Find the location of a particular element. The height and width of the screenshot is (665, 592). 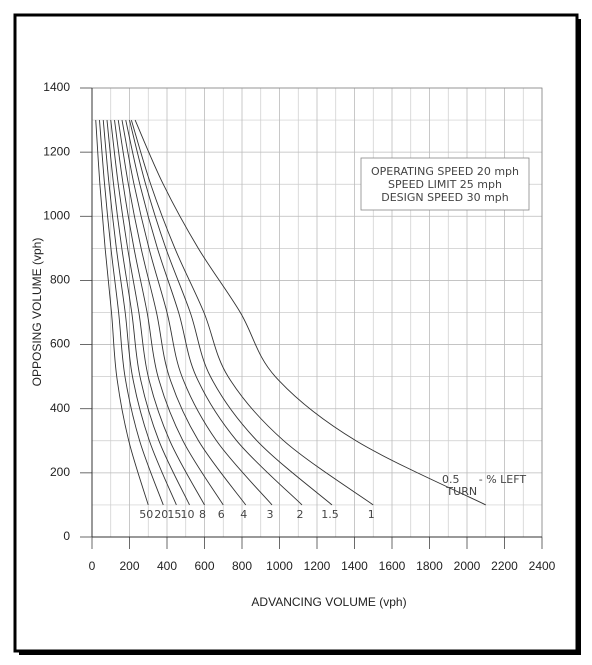

x-tick-label: 1200 is located at coordinates (317, 566).